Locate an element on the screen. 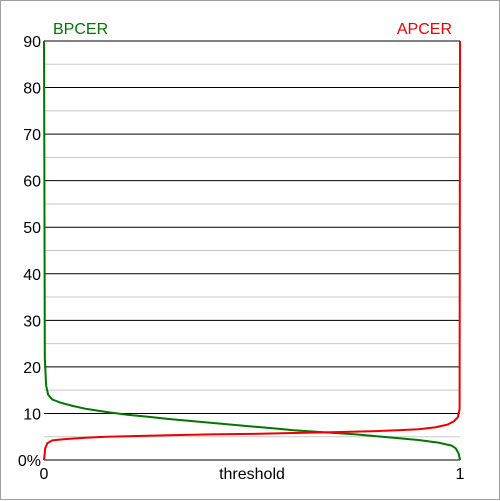 The height and width of the screenshot is (501, 500). x-axis-label: threshold is located at coordinates (252, 474).